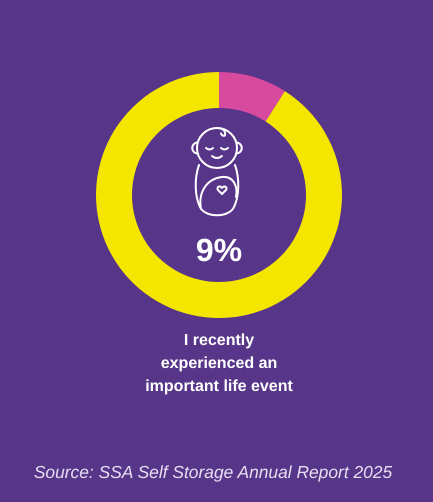  I want to click on text: I recently experienced an important life event, so click(219, 363).